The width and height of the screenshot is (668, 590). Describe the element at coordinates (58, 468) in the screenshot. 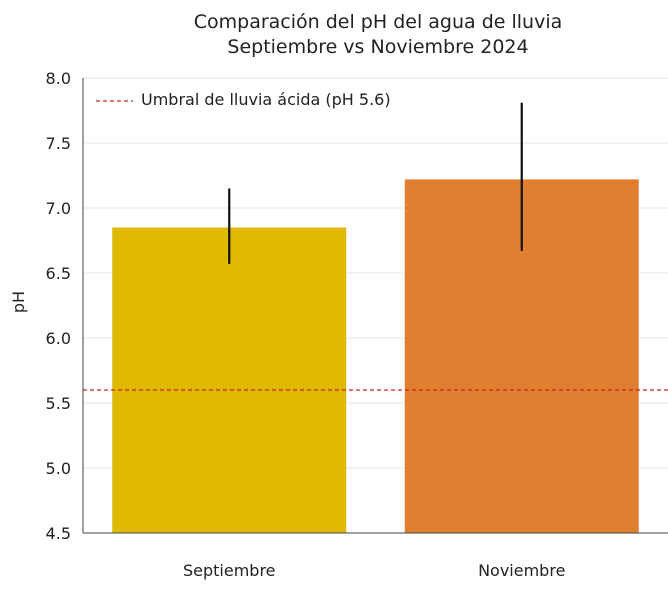

I see `y-tick-label: 5.0` at that location.